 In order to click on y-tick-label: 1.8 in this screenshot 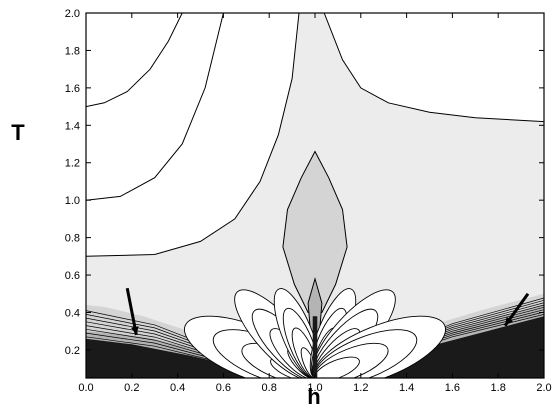, I will do `click(72, 51)`.